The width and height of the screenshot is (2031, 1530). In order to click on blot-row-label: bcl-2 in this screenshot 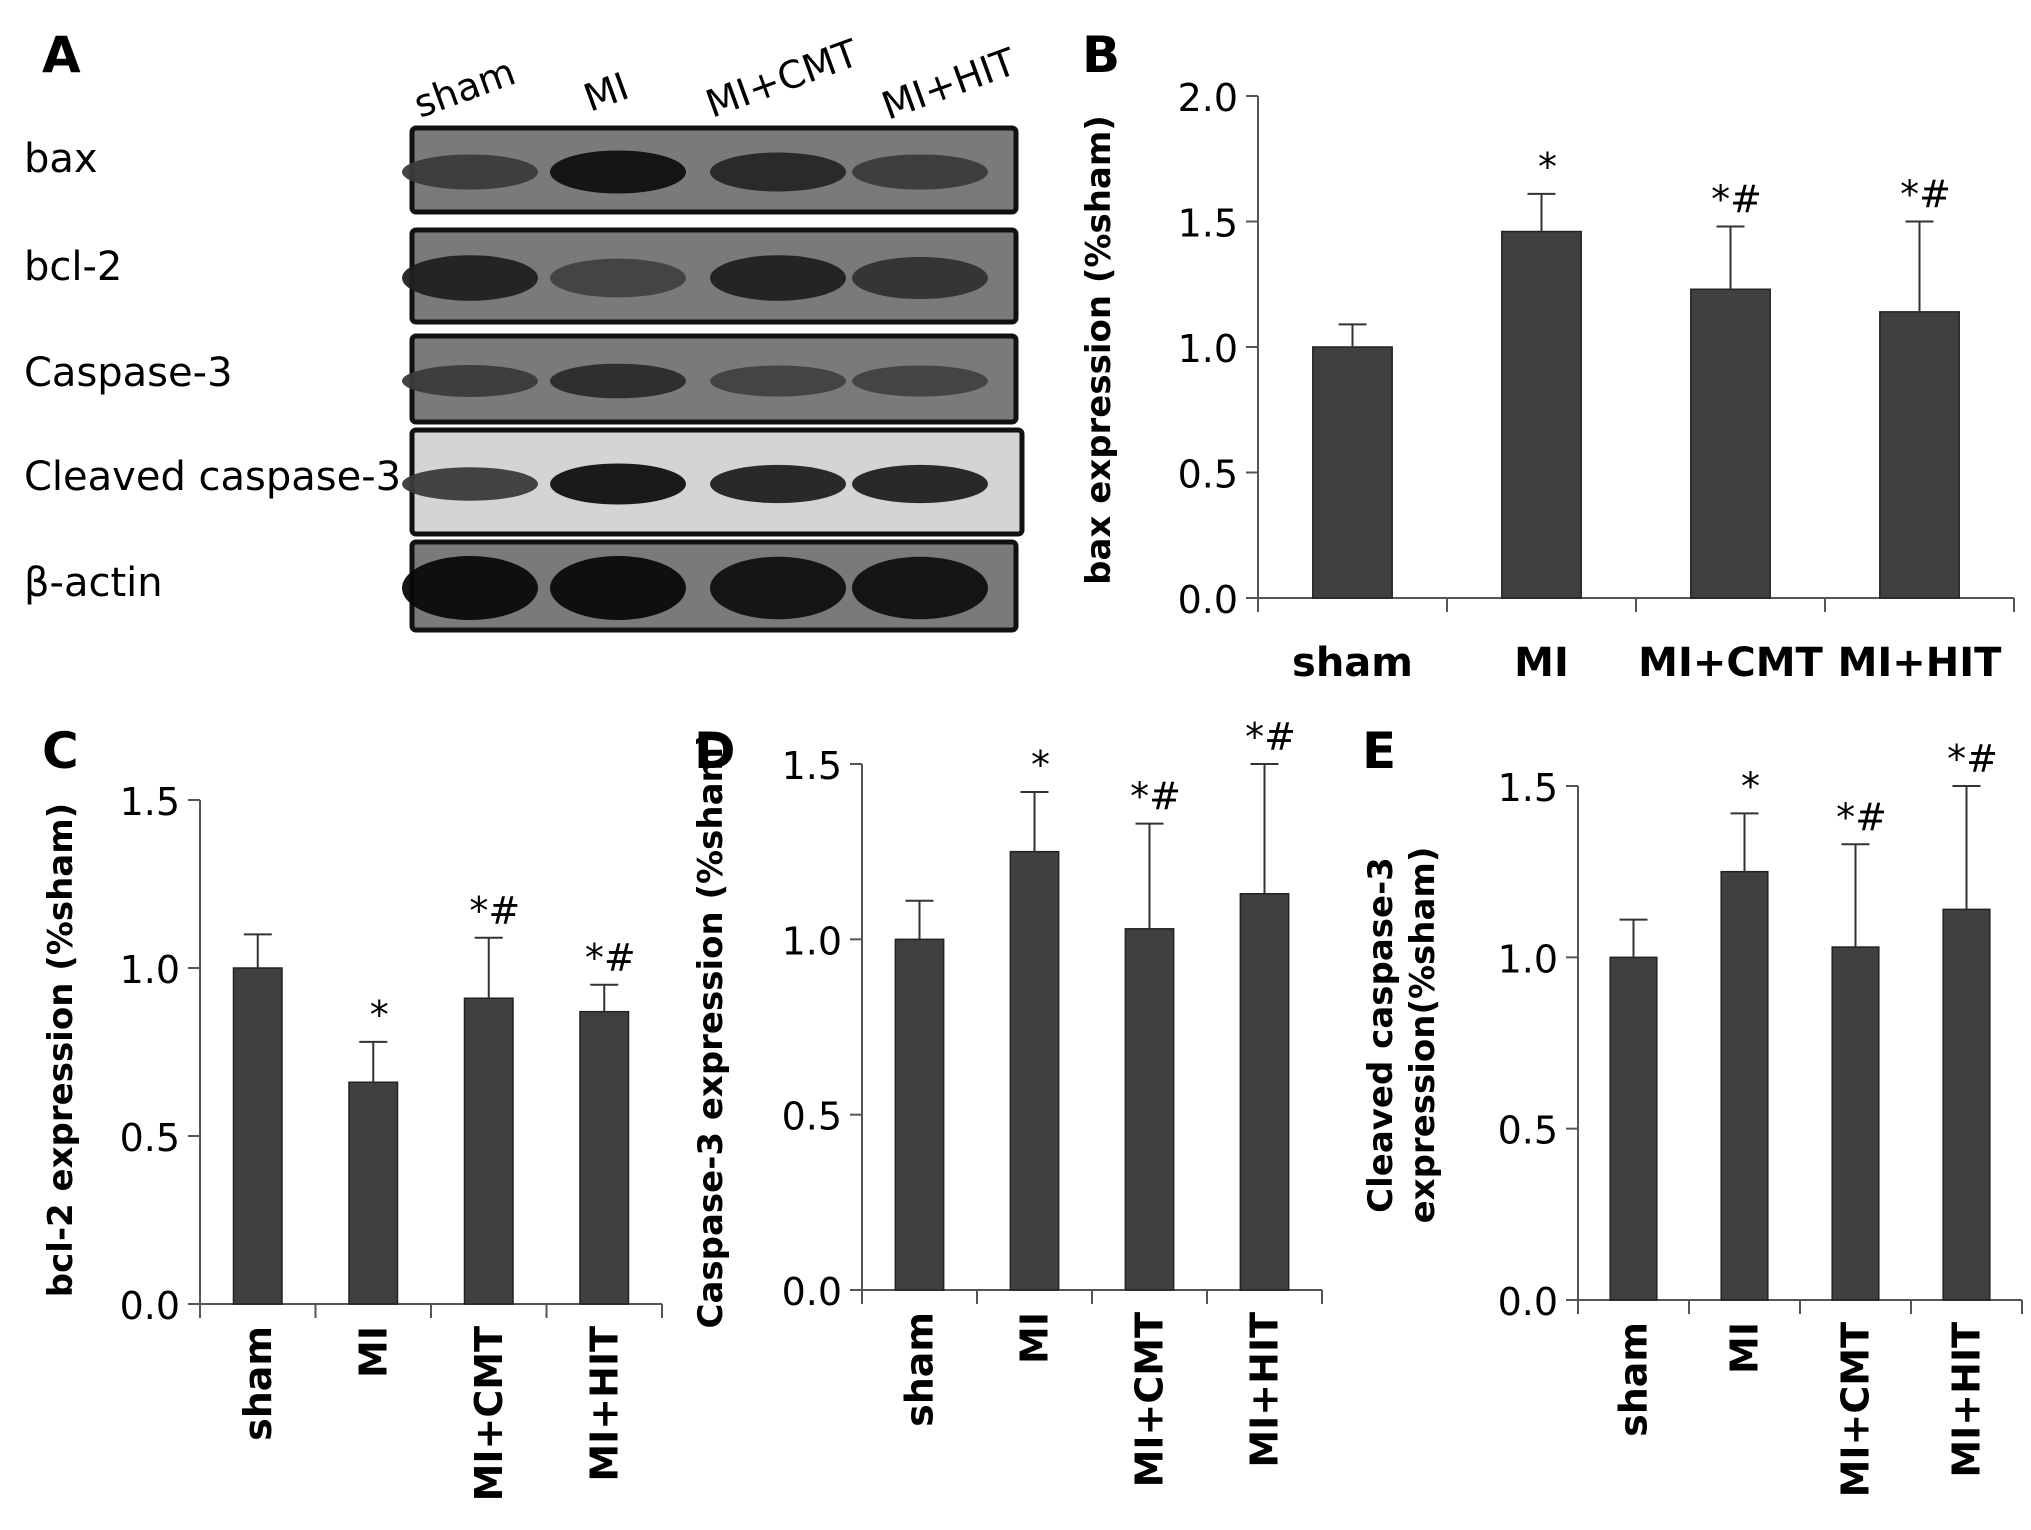, I will do `click(73, 267)`.